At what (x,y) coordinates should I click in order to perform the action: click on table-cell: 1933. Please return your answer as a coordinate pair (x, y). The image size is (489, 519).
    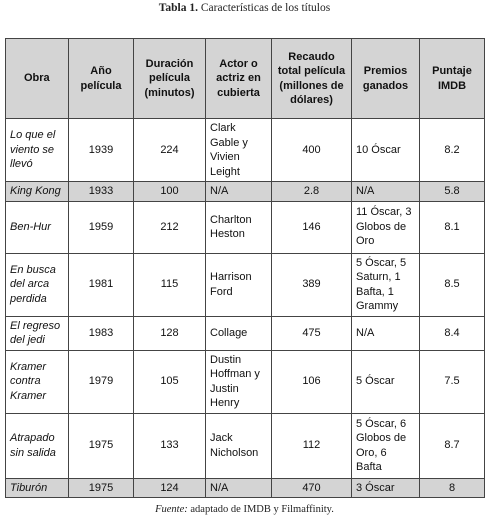
    Looking at the image, I should click on (101, 191).